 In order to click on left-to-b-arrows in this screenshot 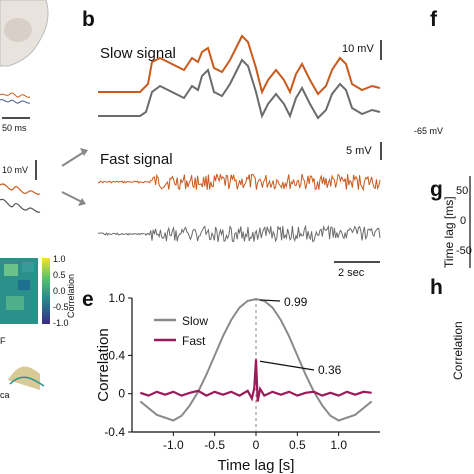, I will do `click(74, 177)`.